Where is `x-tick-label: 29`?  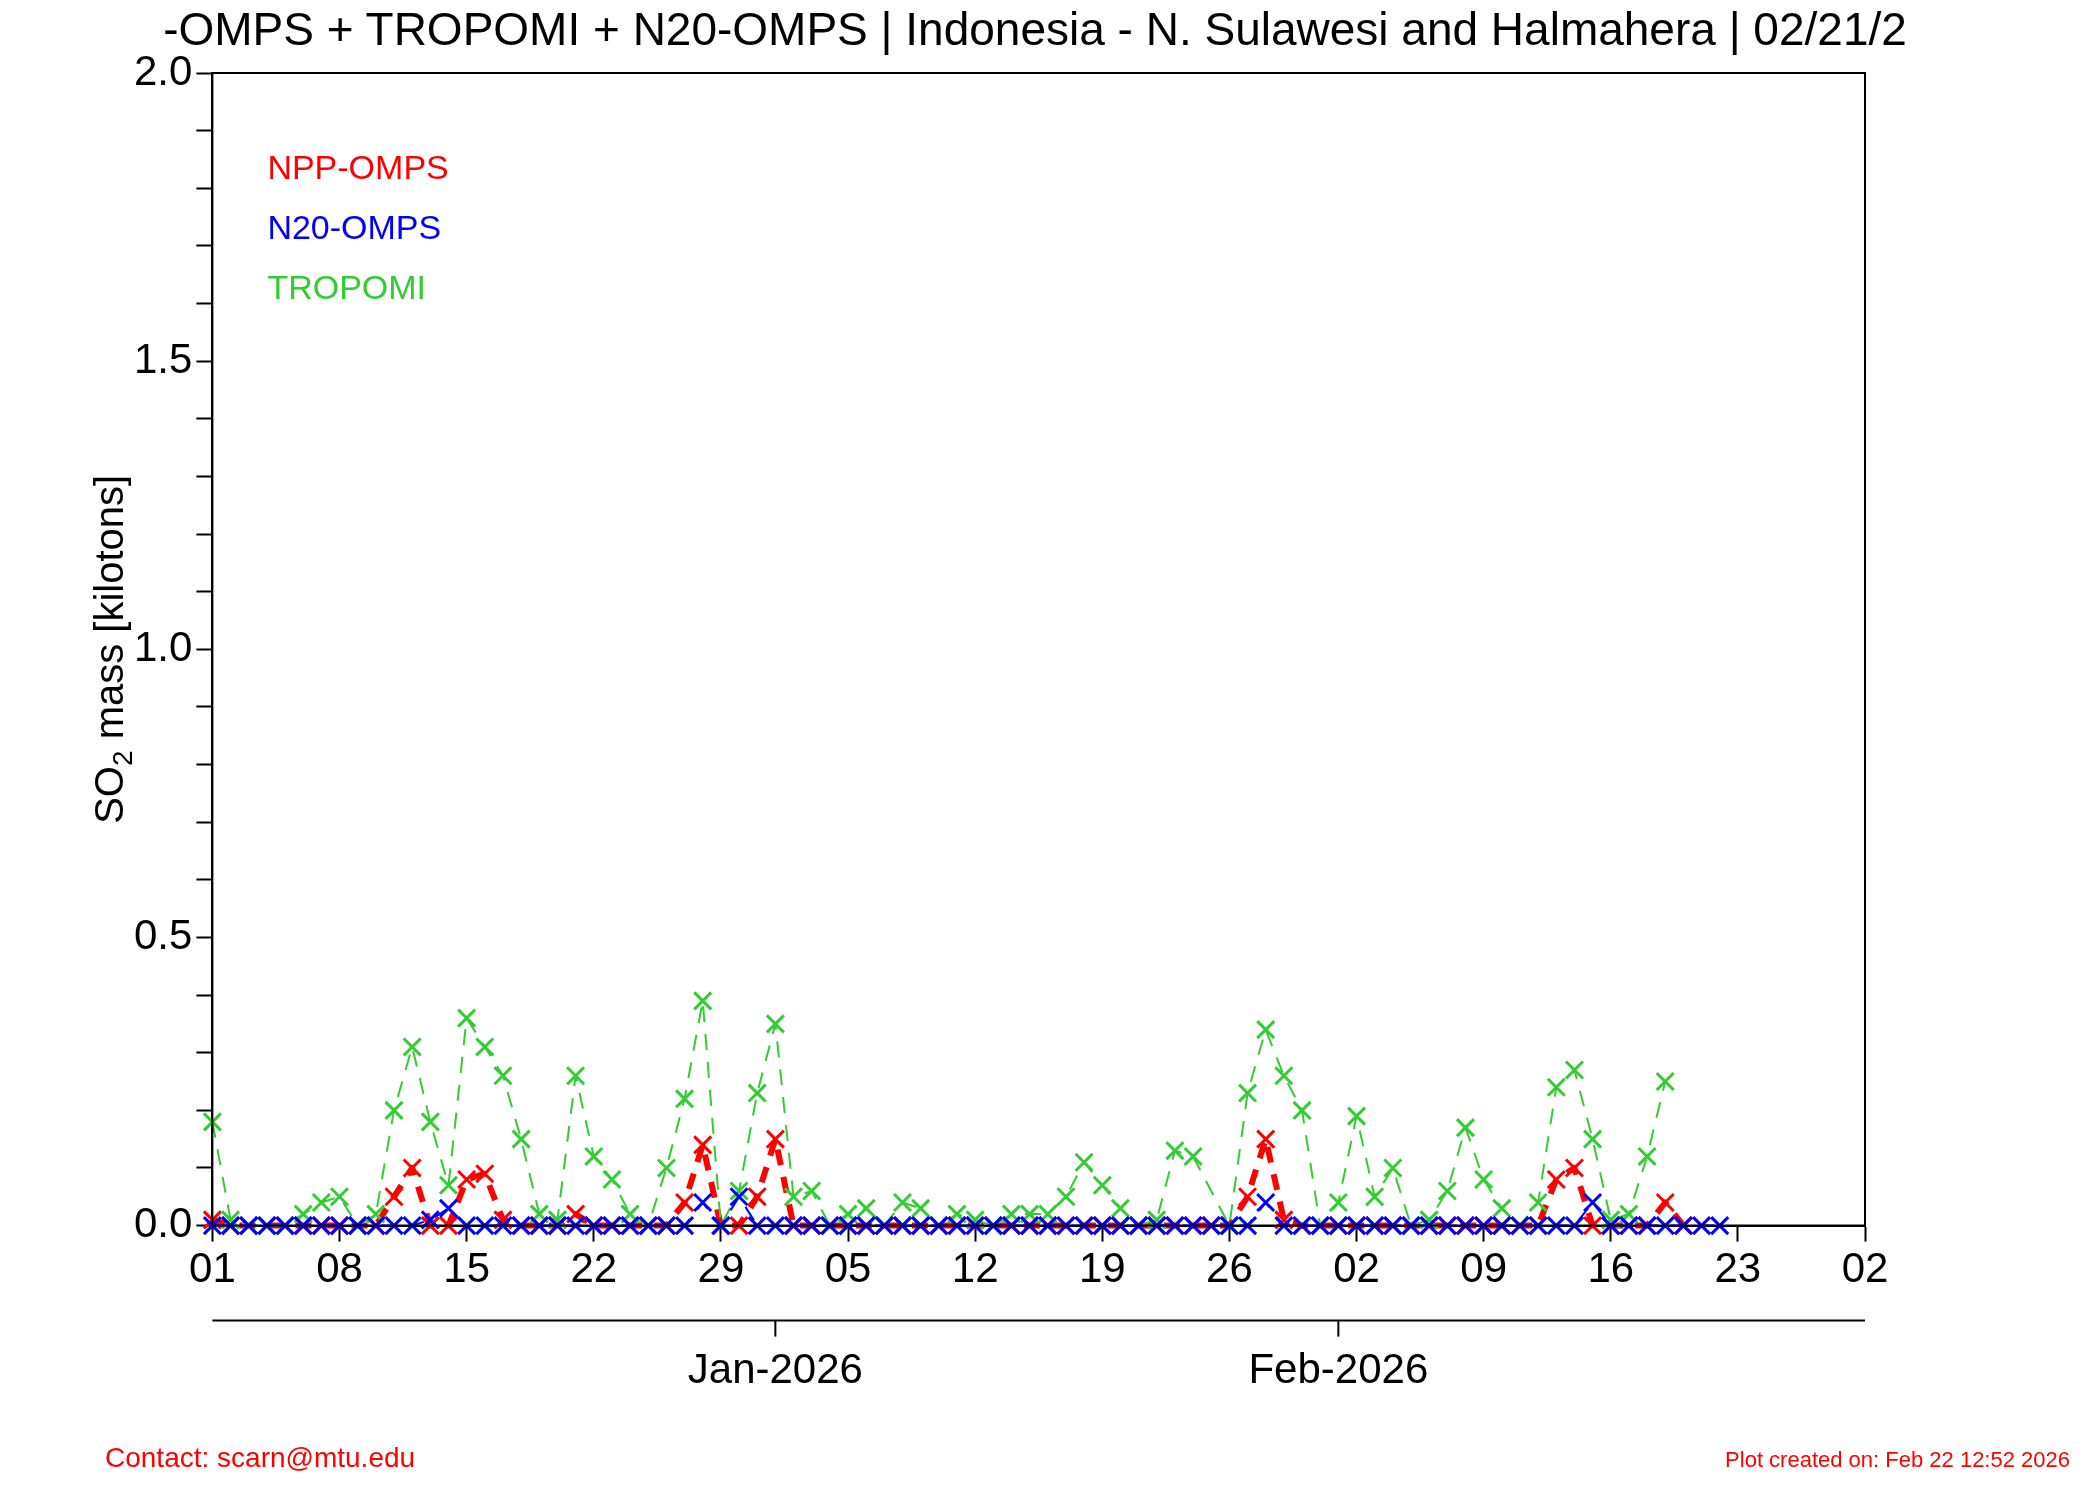
x-tick-label: 29 is located at coordinates (721, 1268).